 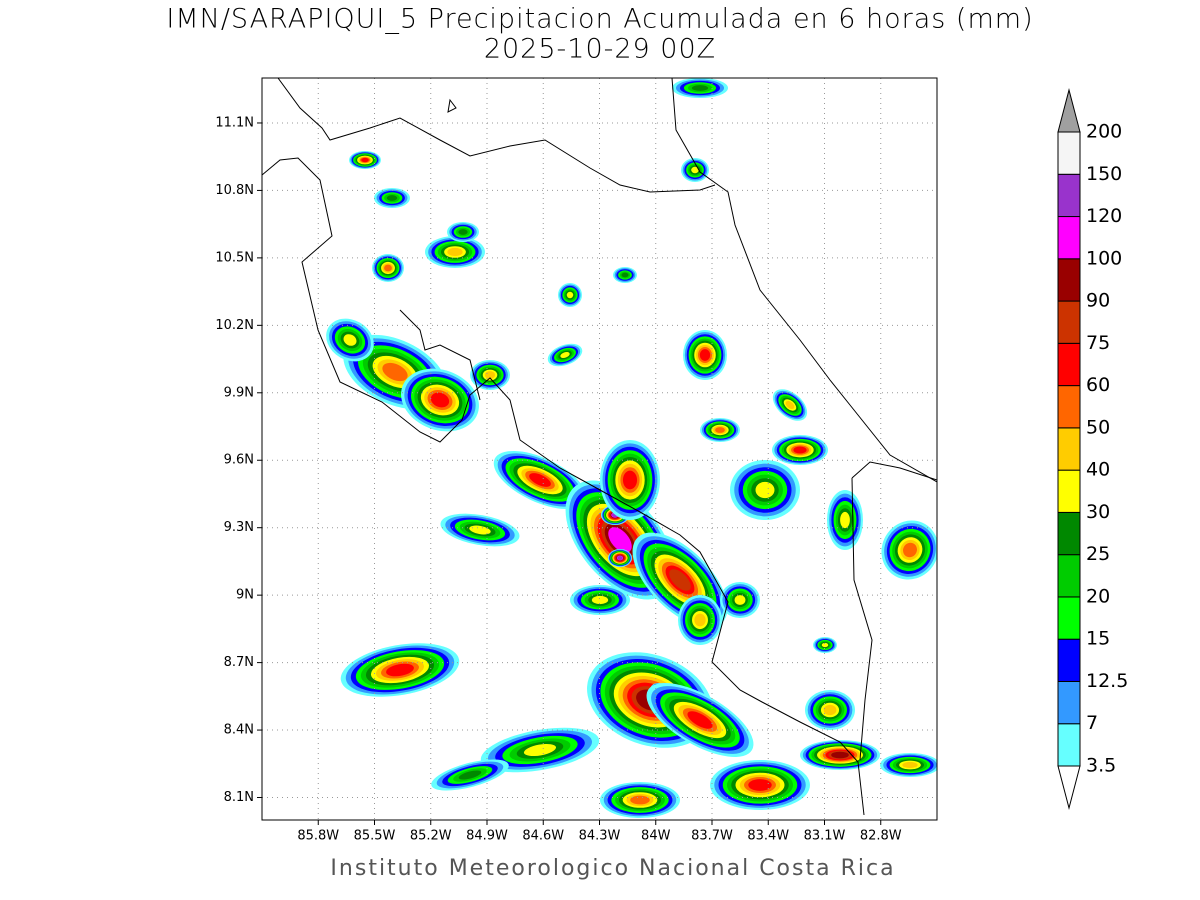 What do you see at coordinates (1107, 681) in the screenshot?
I see `colorbar-label: 12.5` at bounding box center [1107, 681].